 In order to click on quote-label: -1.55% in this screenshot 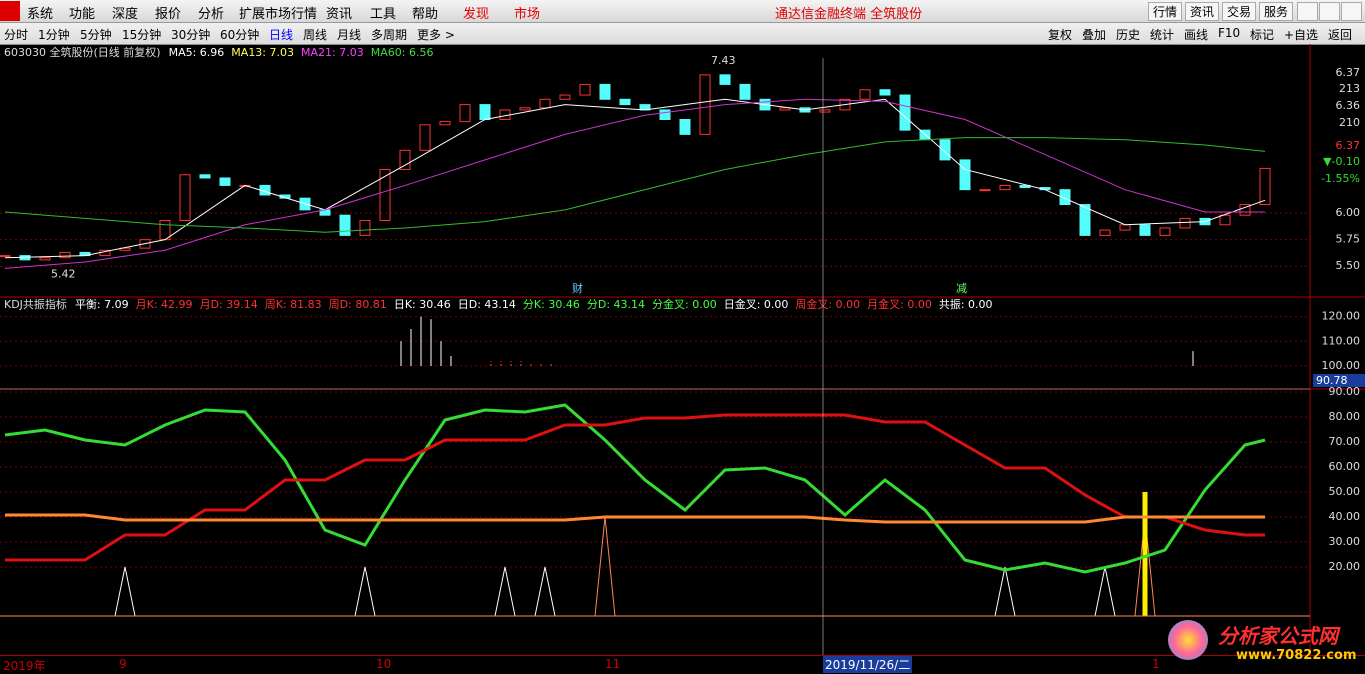, I will do `click(1340, 178)`.